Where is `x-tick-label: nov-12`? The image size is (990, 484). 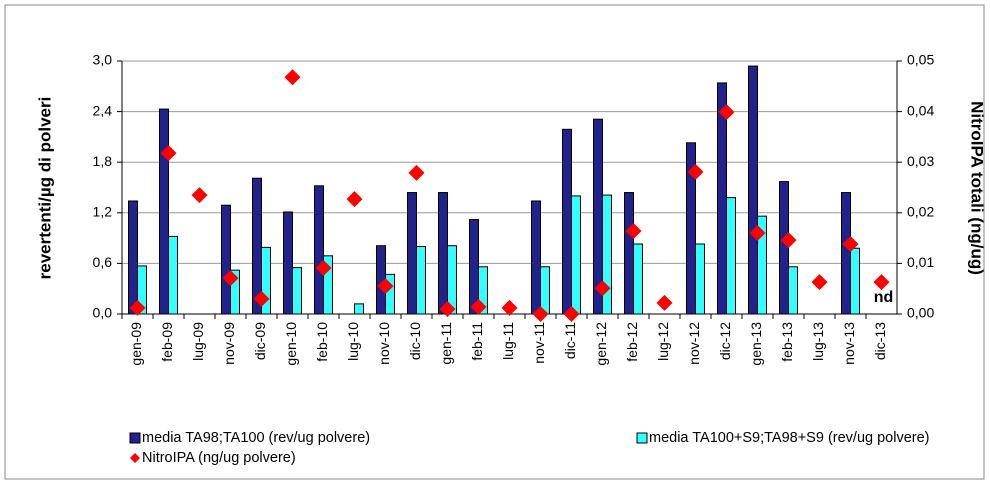
x-tick-label: nov-12 is located at coordinates (694, 343).